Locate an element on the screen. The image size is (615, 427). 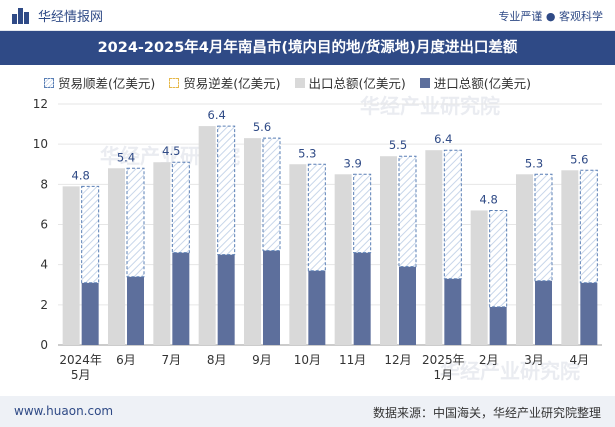
brand: 华经情报网 is located at coordinates (57, 15).